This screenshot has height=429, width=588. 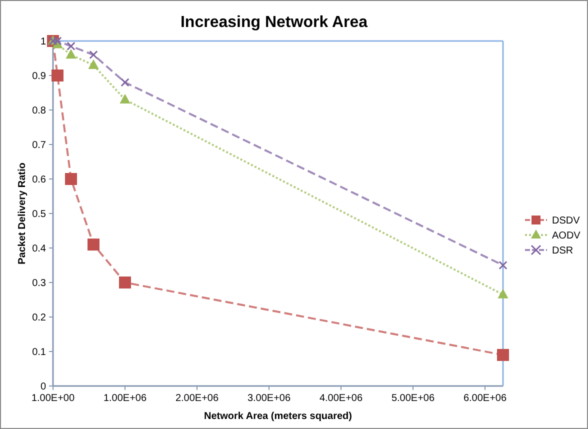 What do you see at coordinates (485, 398) in the screenshot?
I see `x-tick-label: 6.00E+06` at bounding box center [485, 398].